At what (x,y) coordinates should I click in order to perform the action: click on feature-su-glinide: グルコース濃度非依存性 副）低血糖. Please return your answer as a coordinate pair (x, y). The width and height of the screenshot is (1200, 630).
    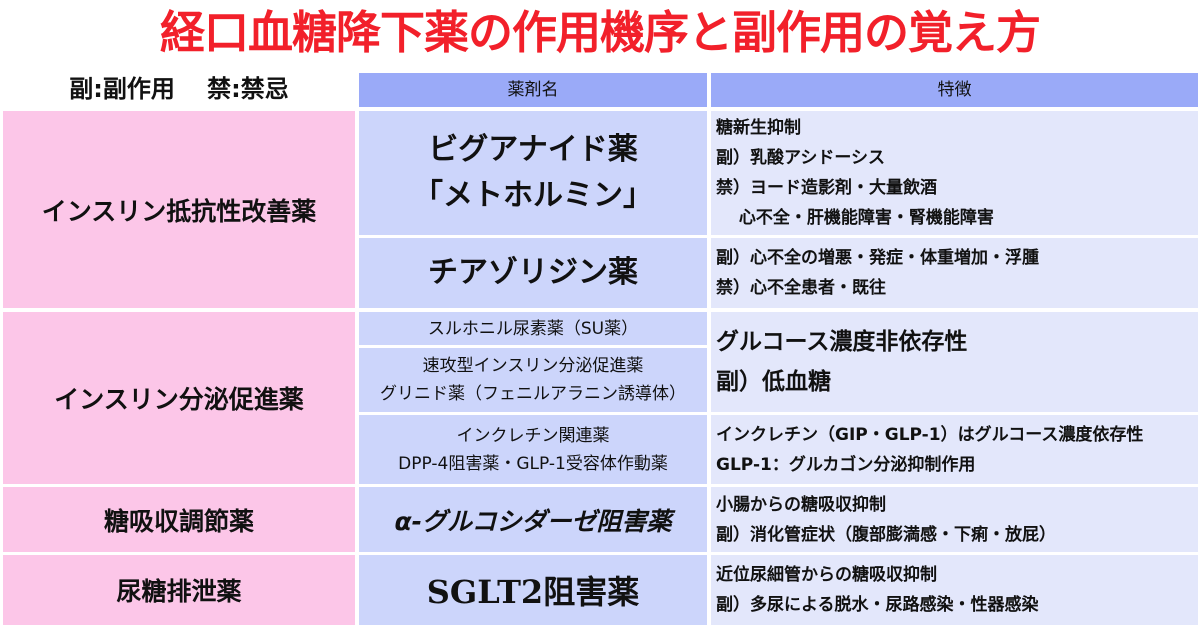
    Looking at the image, I should click on (954, 362).